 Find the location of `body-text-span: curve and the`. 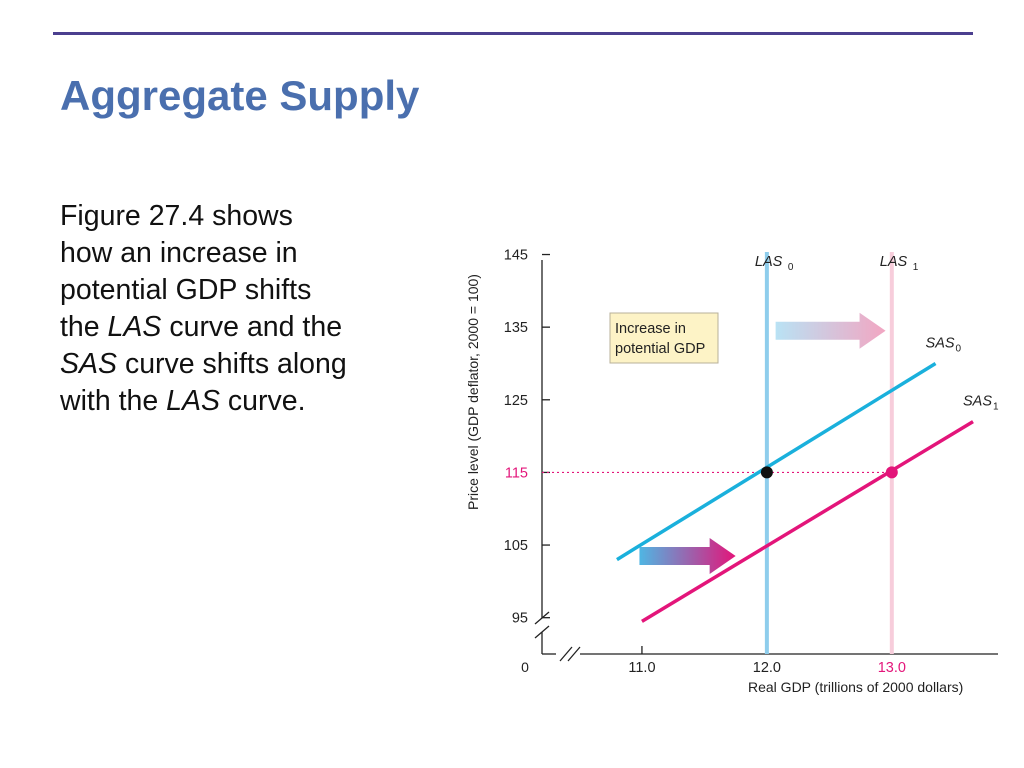

body-text-span: curve and the is located at coordinates (252, 327).